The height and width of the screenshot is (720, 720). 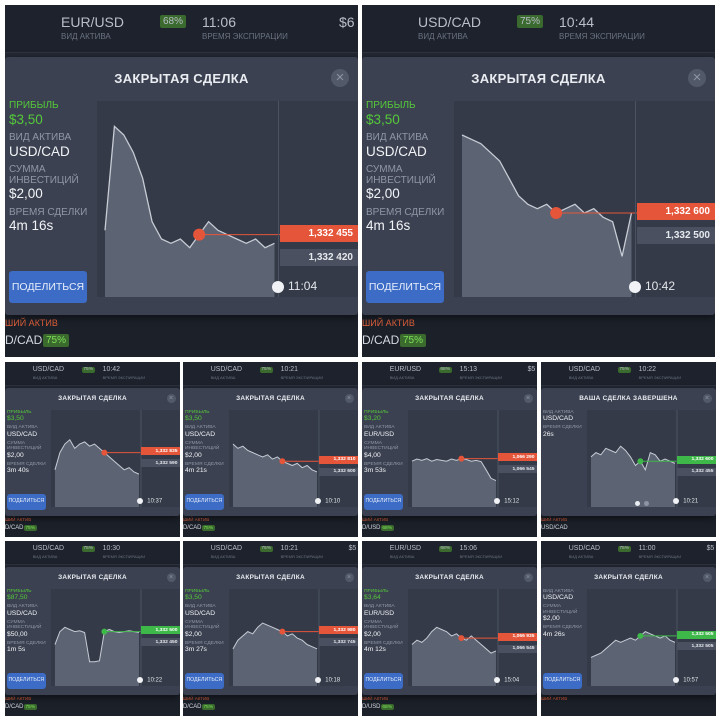 I want to click on asset-value: USD/CAD, so click(x=558, y=418).